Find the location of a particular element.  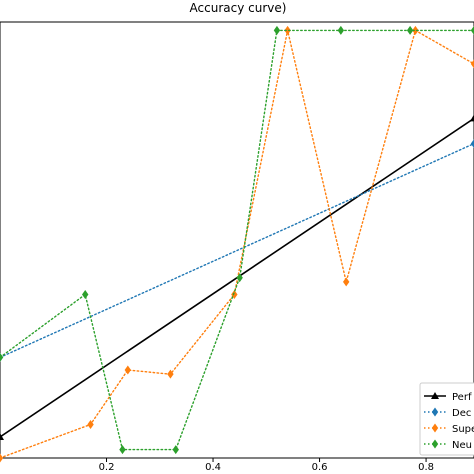

x-tick-label: 0.4 is located at coordinates (213, 467).